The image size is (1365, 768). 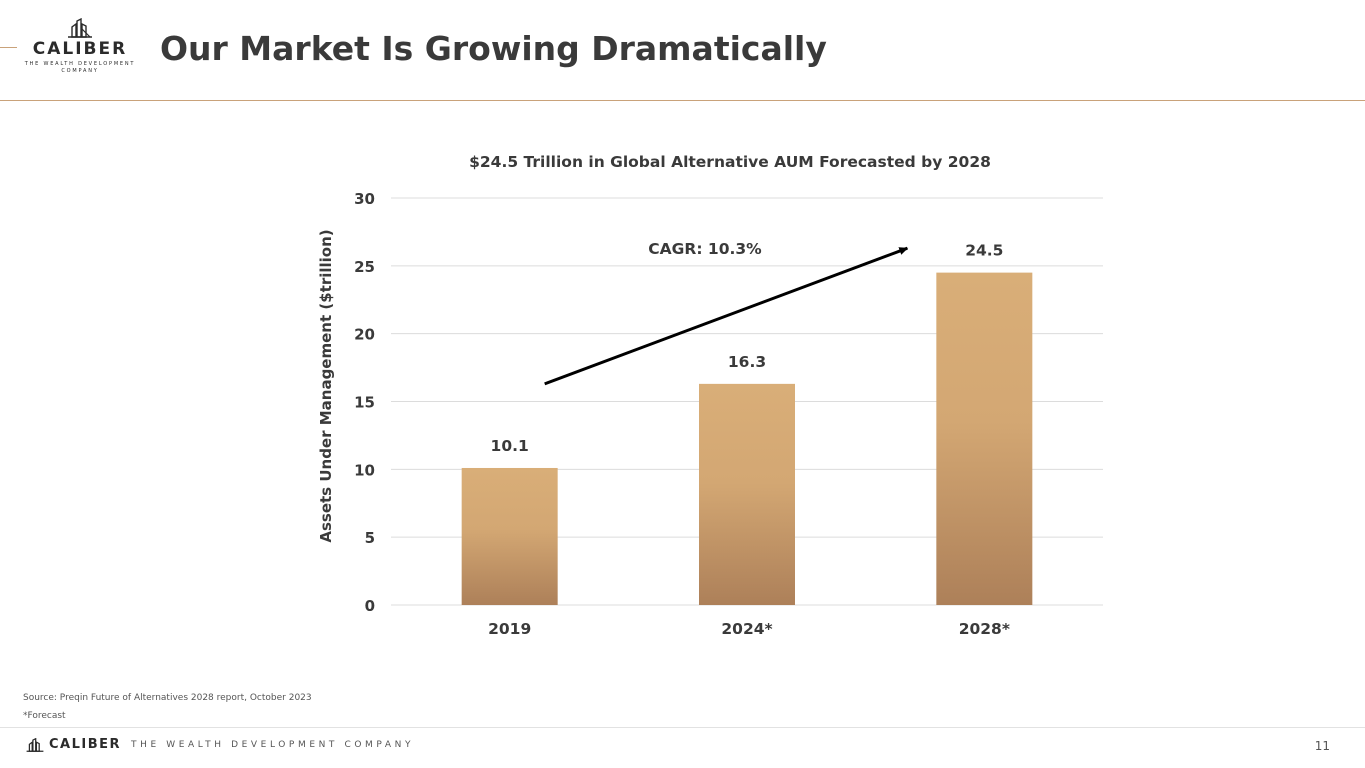 I want to click on x-tick-label: 2024*, so click(x=746, y=629).